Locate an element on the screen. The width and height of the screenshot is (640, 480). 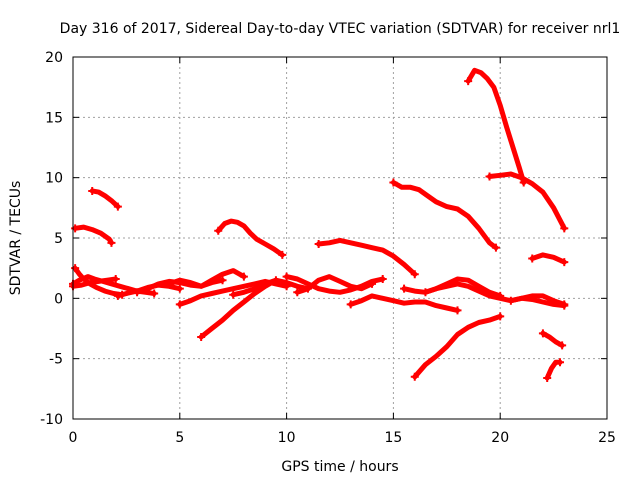
series-arc26 is located at coordinates (553, 370).